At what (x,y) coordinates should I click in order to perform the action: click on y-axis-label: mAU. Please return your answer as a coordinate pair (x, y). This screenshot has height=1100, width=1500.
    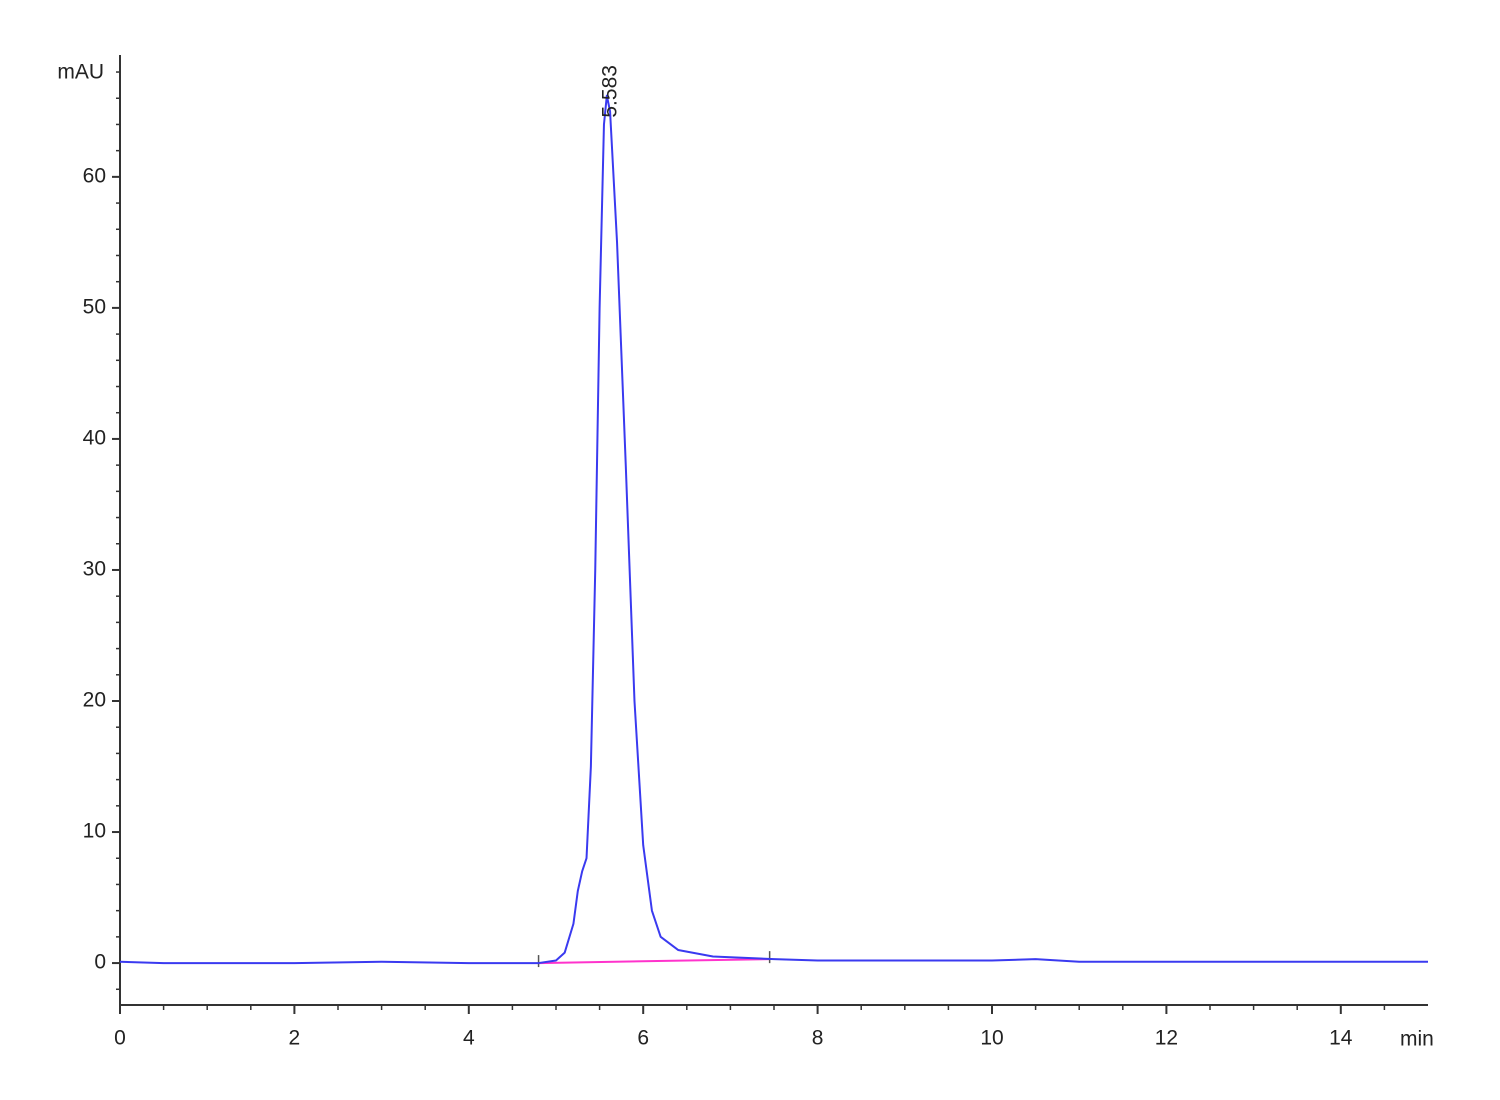
    Looking at the image, I should click on (80, 72).